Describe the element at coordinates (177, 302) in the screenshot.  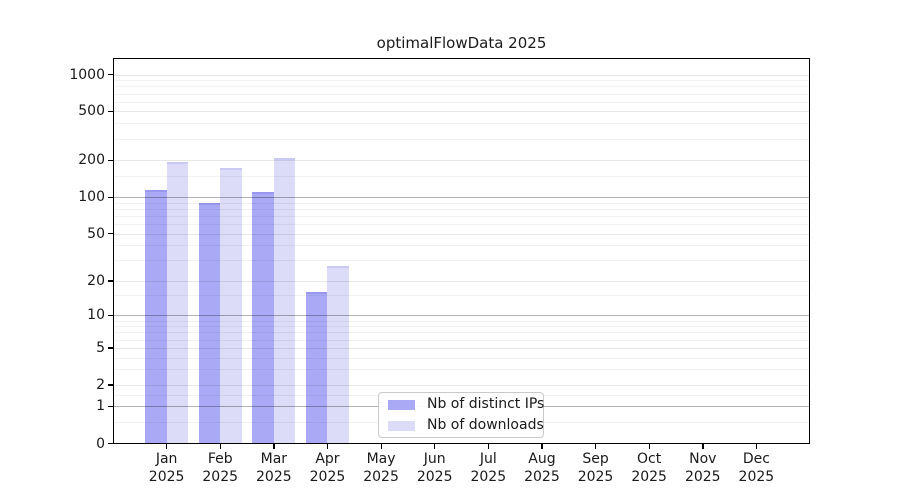
I see `bar-downloads-jan` at that location.